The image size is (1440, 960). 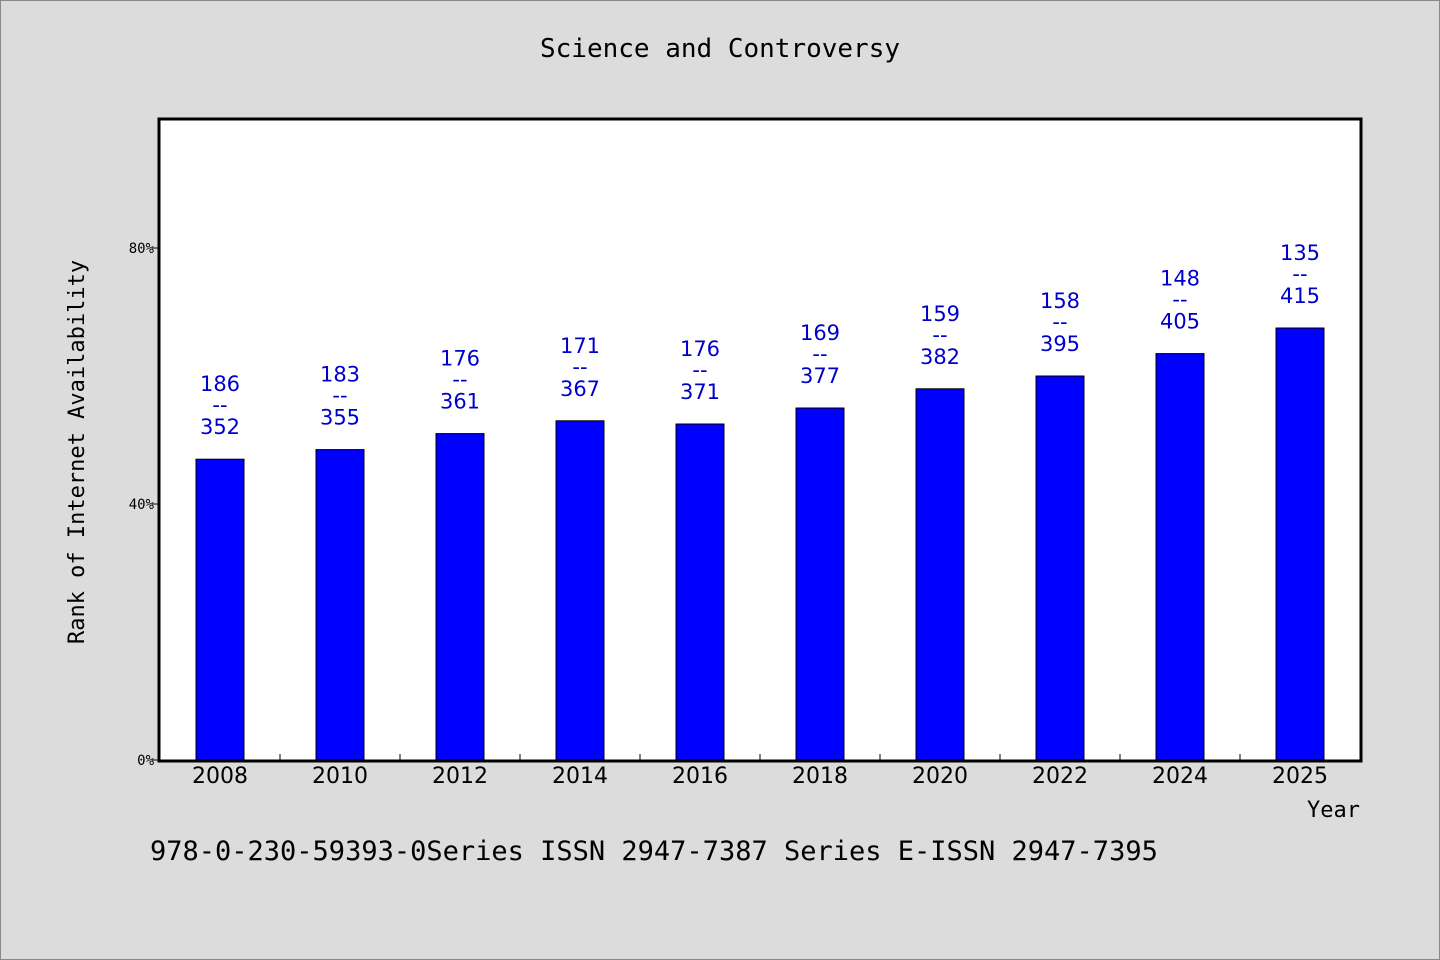 What do you see at coordinates (1300, 296) in the screenshot?
I see `data-label-bottom: 415` at bounding box center [1300, 296].